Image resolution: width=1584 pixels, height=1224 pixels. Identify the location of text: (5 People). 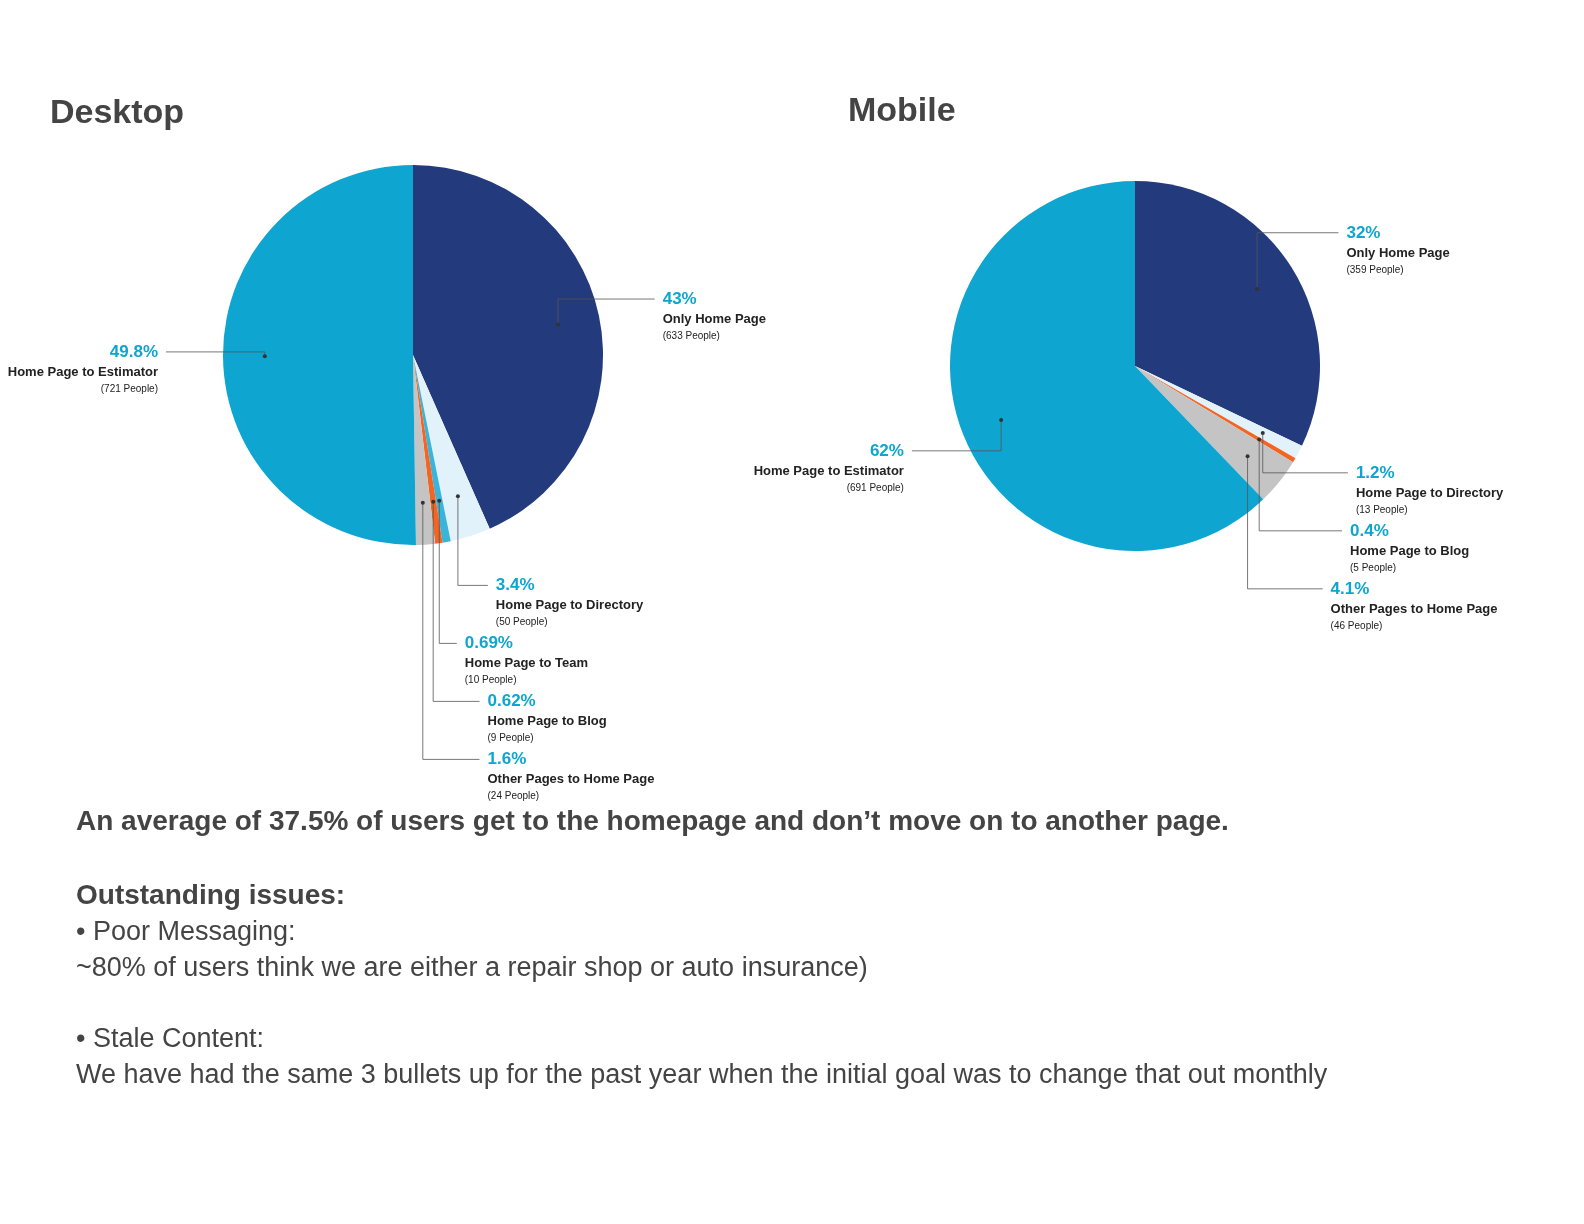
(1373, 567).